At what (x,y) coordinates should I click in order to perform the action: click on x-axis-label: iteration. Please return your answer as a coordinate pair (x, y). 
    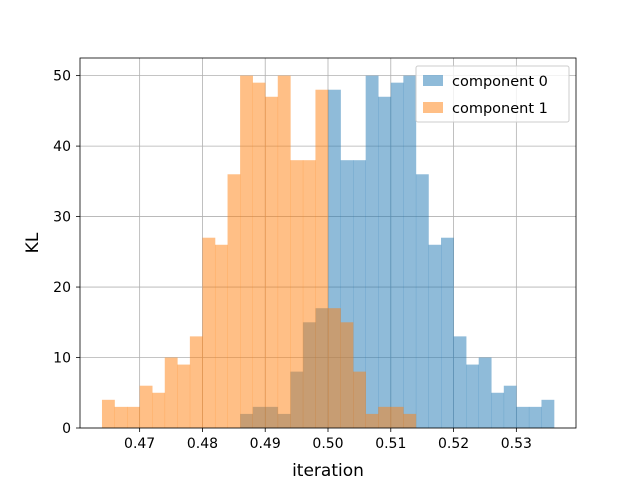
    Looking at the image, I should click on (328, 470).